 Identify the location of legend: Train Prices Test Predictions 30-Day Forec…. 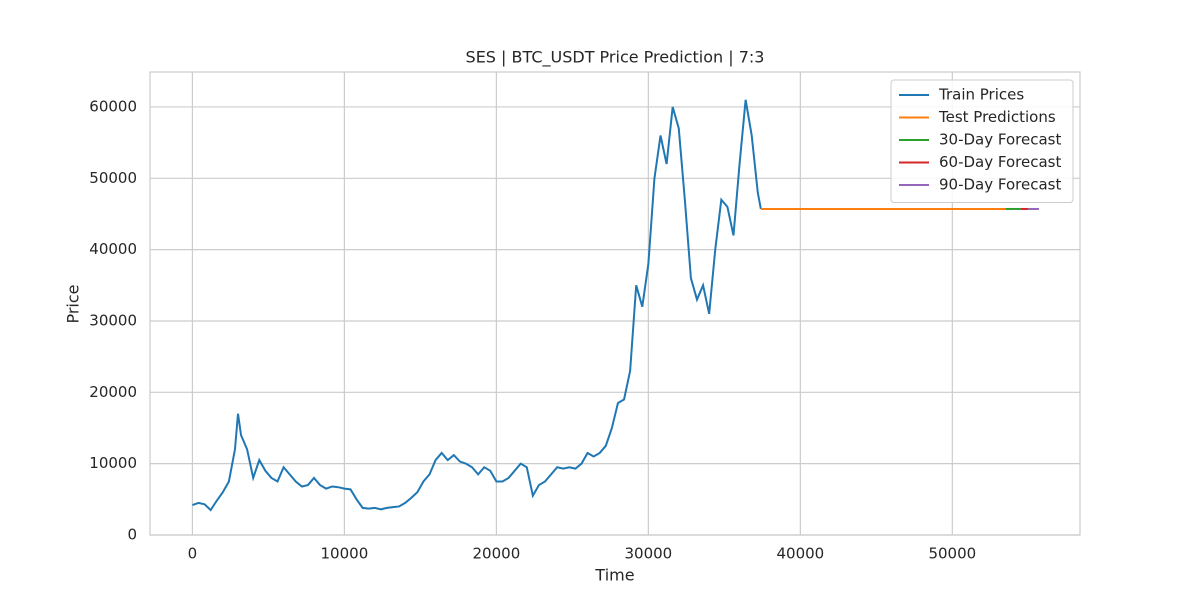
(982, 141).